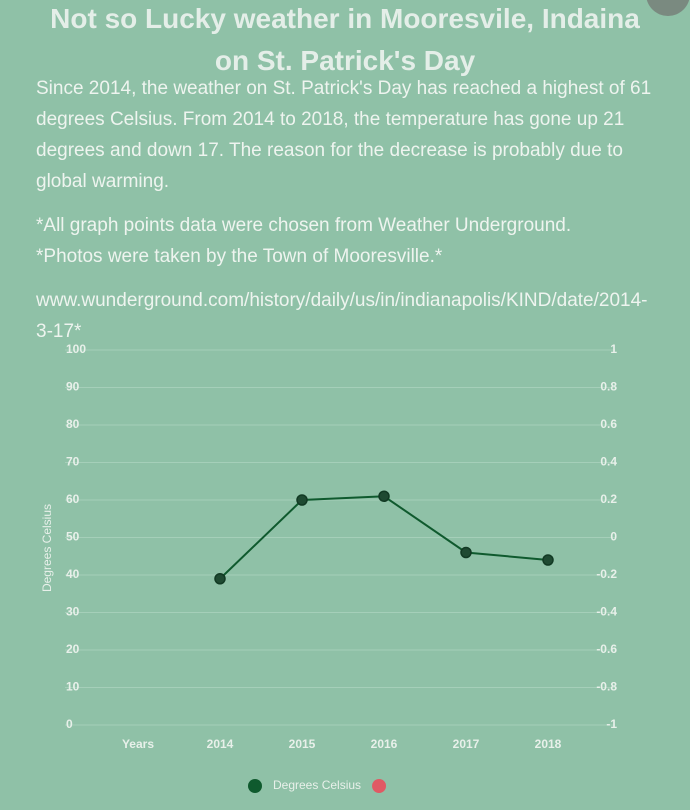 This screenshot has height=810, width=690. I want to click on y-tick-label: 30, so click(73, 612).